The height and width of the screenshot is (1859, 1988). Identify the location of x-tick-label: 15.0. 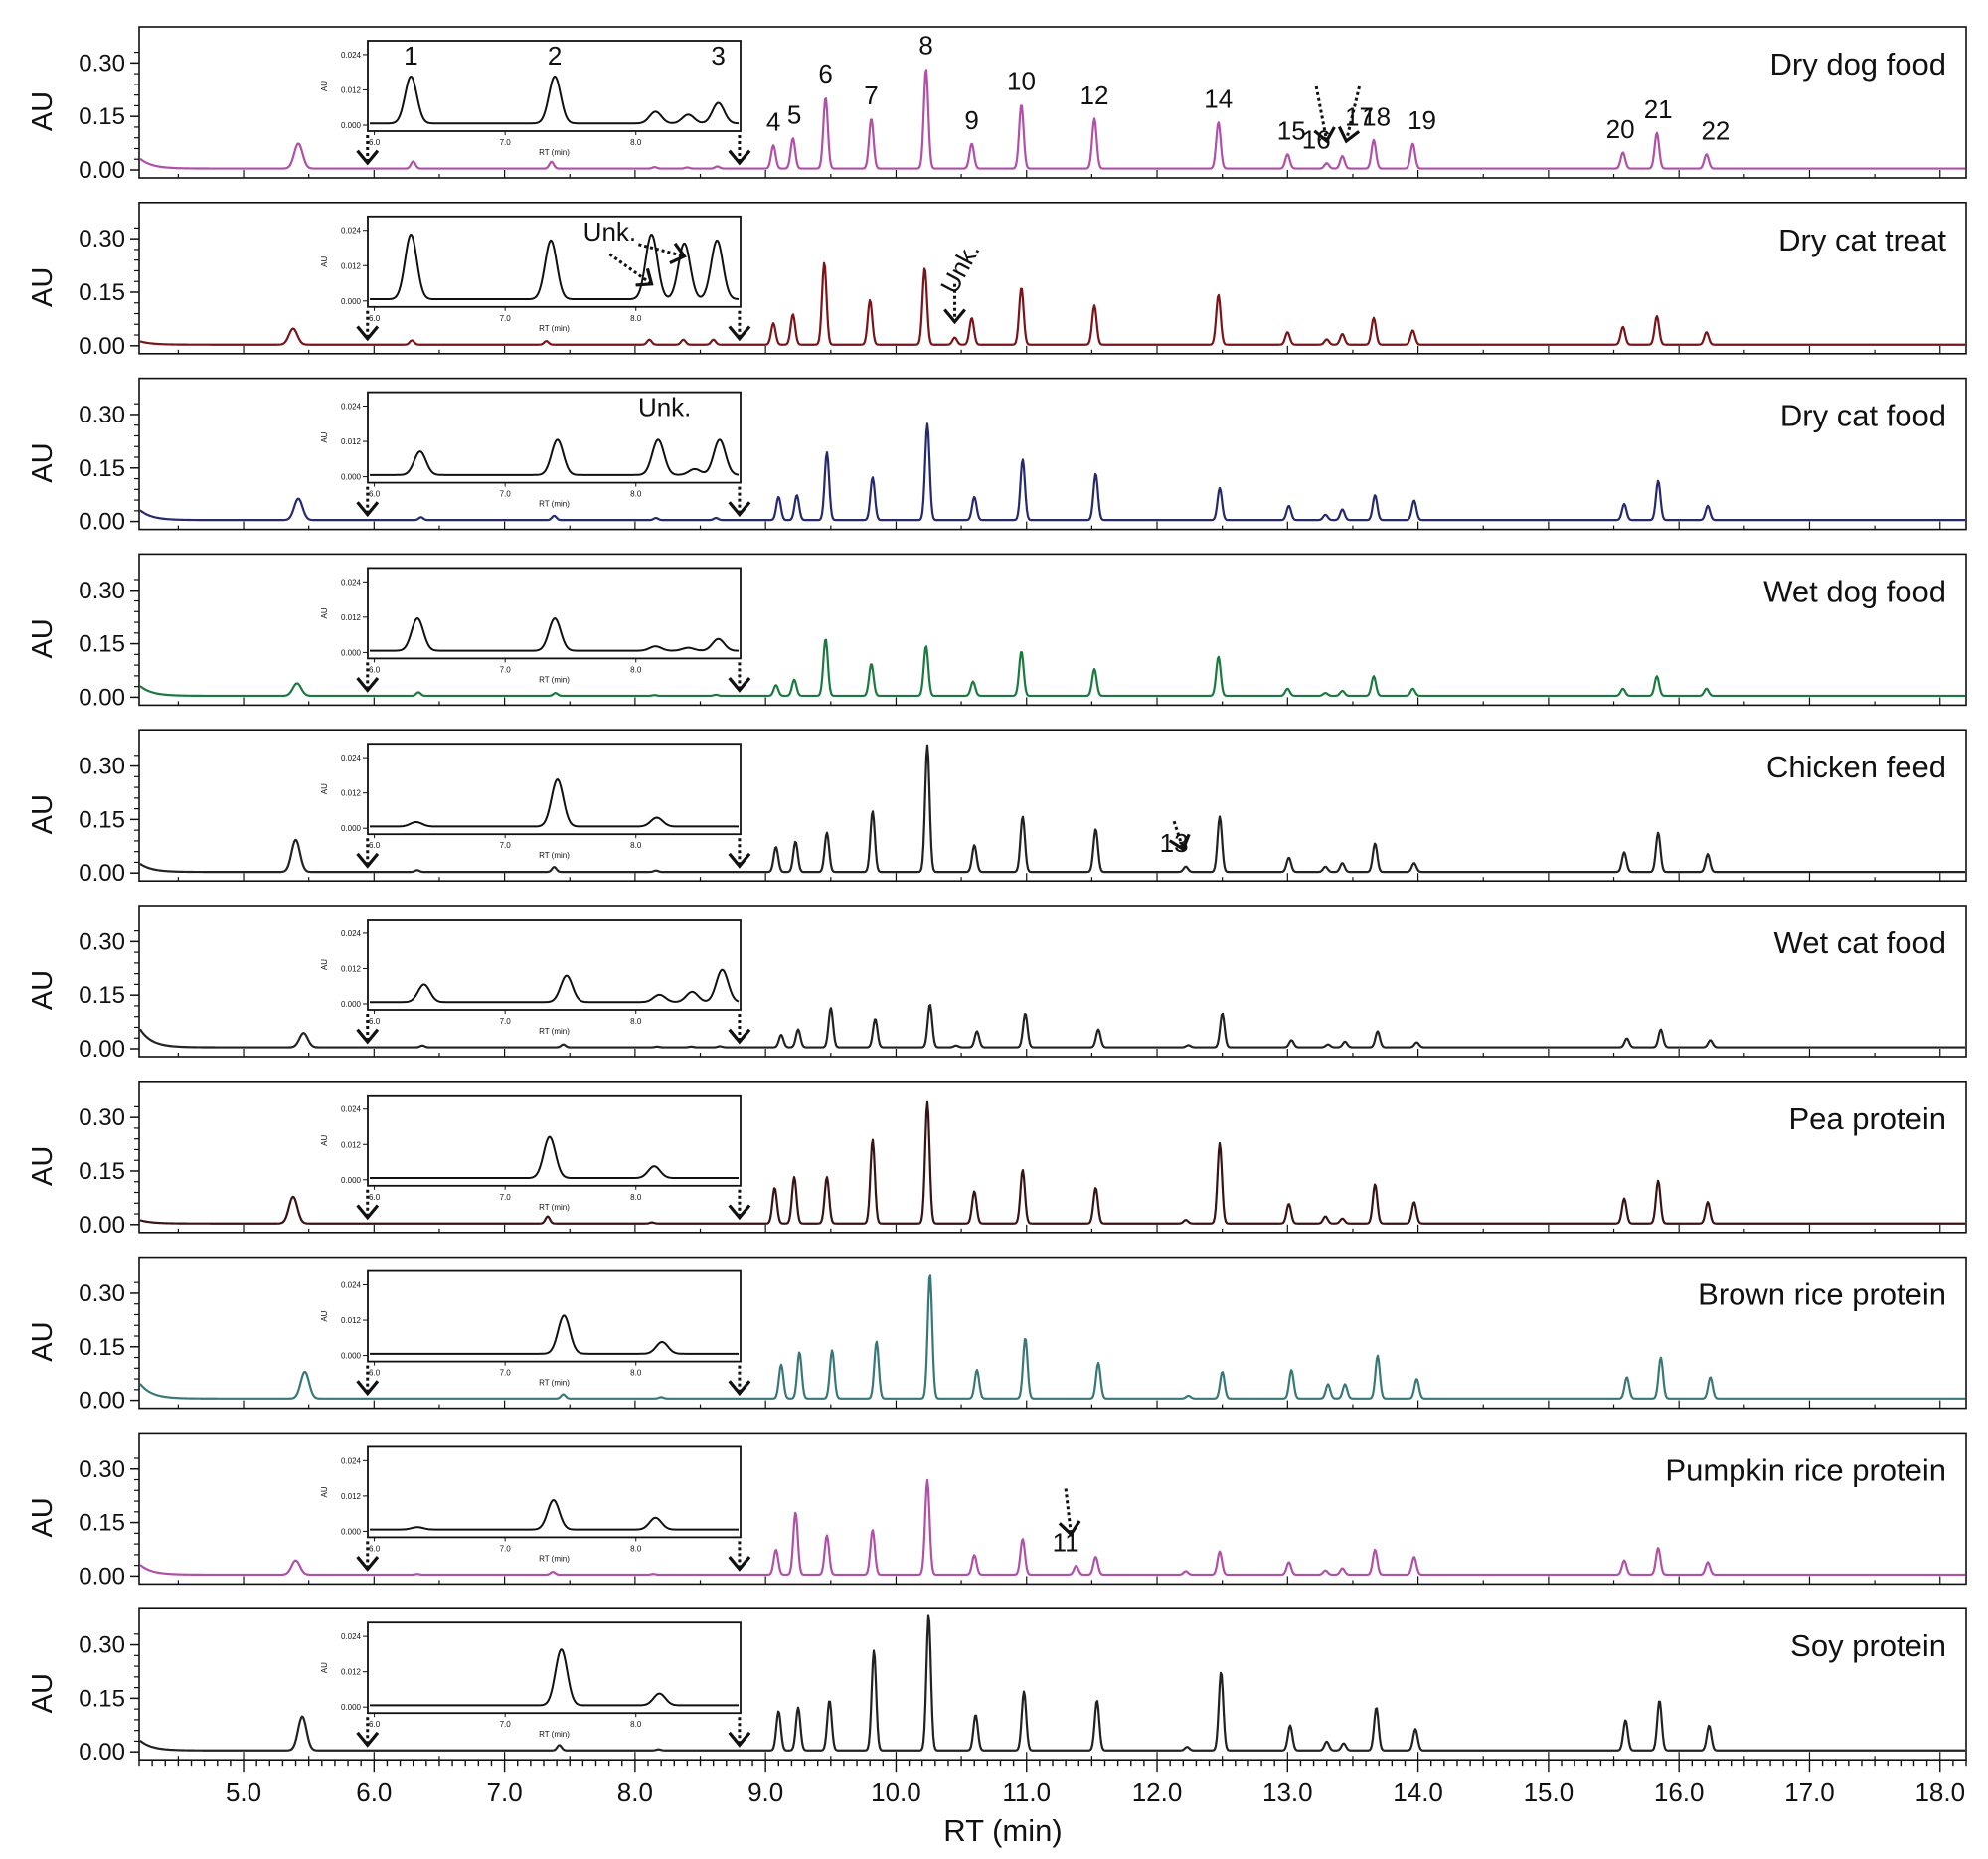
(1549, 1792).